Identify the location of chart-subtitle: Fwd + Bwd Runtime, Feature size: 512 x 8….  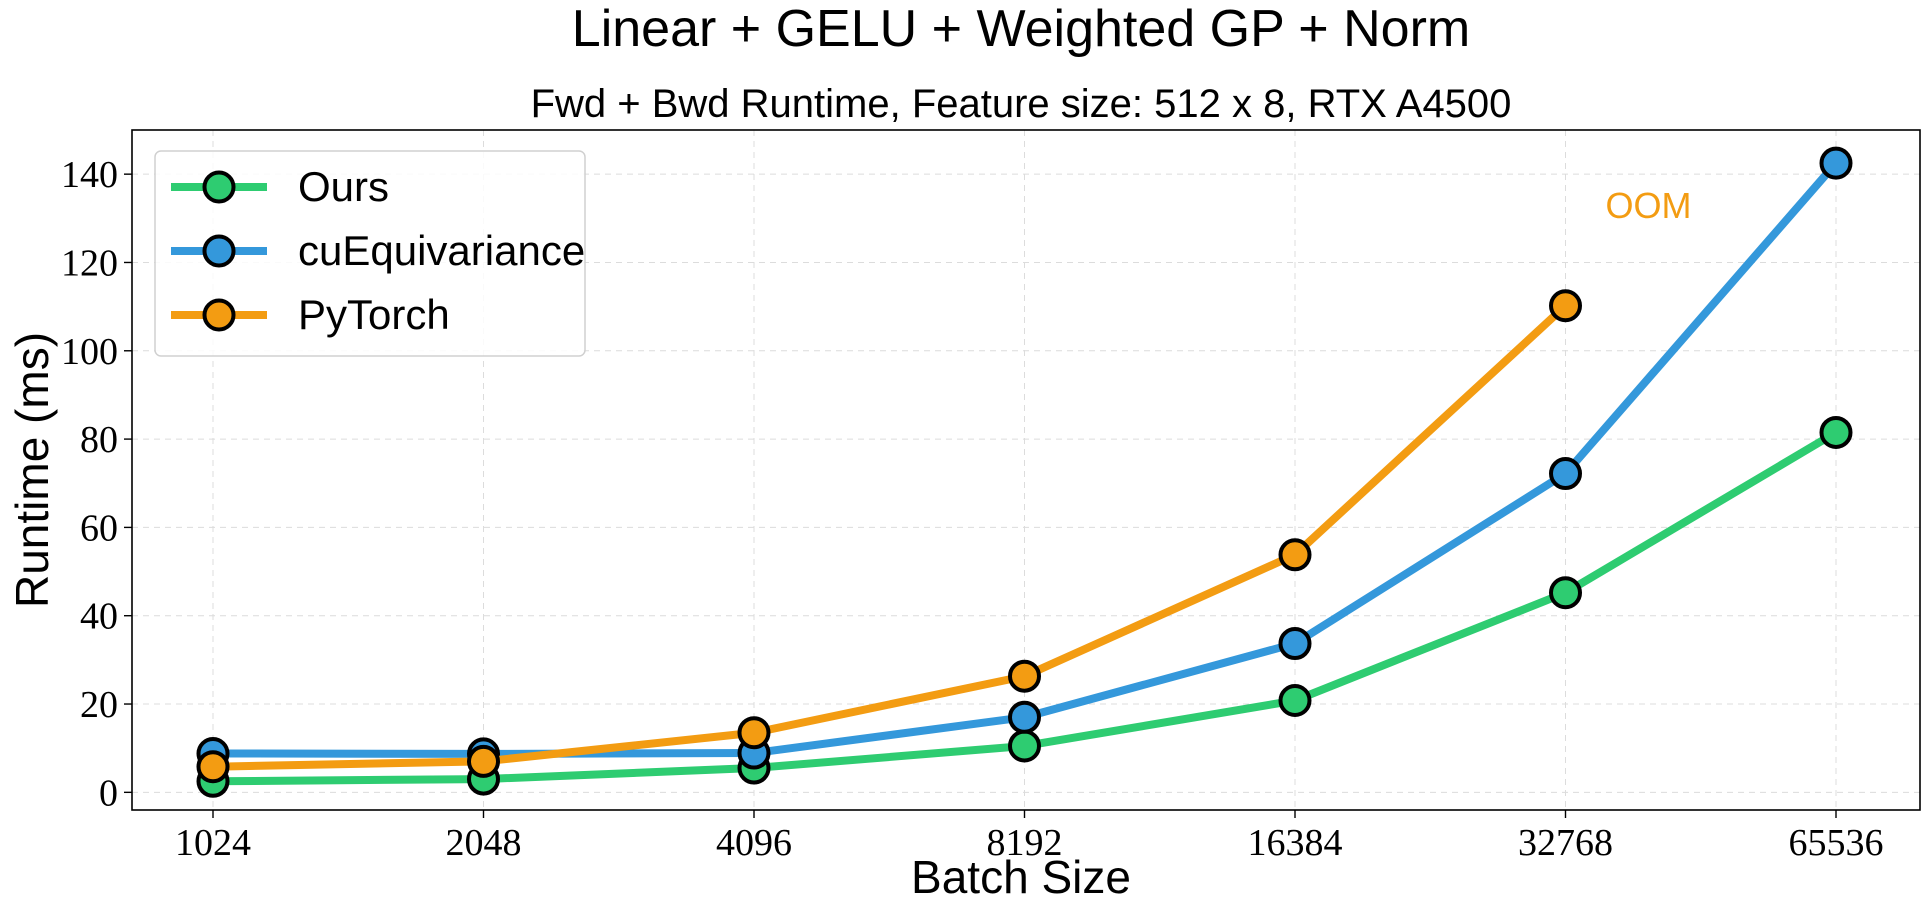
(1021, 104).